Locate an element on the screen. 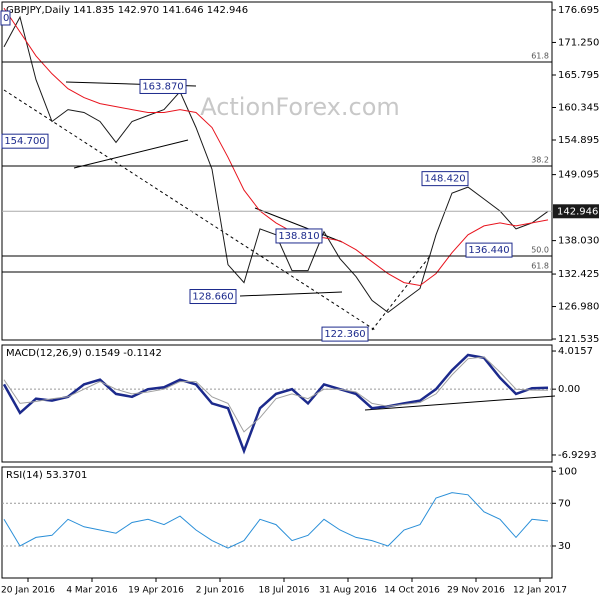  x-tick-label: 4 Mar 2016 is located at coordinates (92, 591).